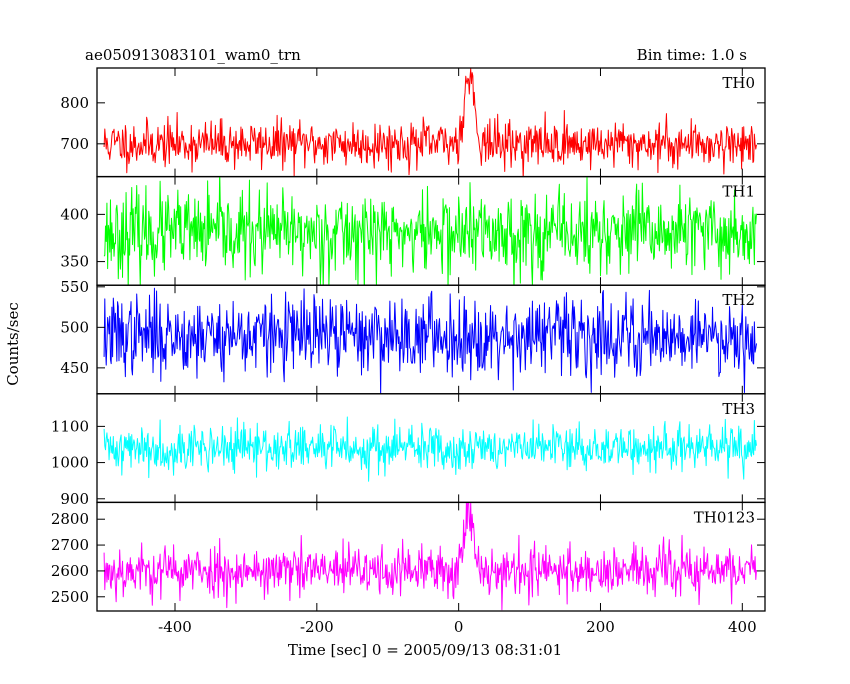 The image size is (850, 684). What do you see at coordinates (70, 519) in the screenshot?
I see `y-tick-label: 2800` at bounding box center [70, 519].